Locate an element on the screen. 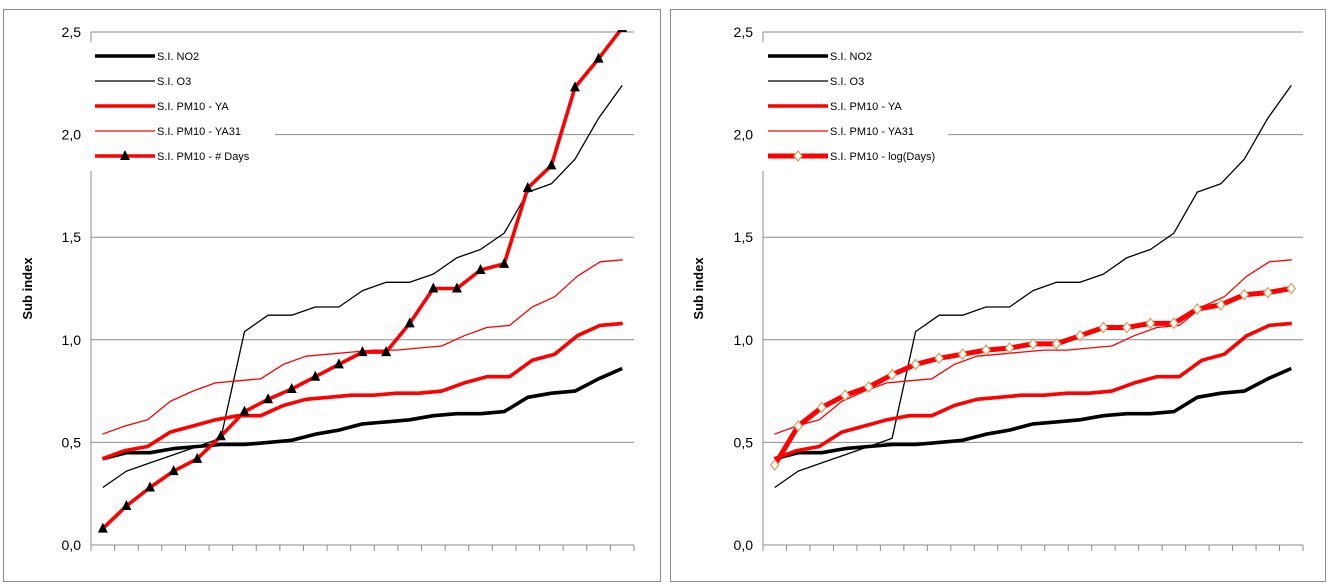  legend-label: S.I. PM10 - log(Days) is located at coordinates (882, 157).